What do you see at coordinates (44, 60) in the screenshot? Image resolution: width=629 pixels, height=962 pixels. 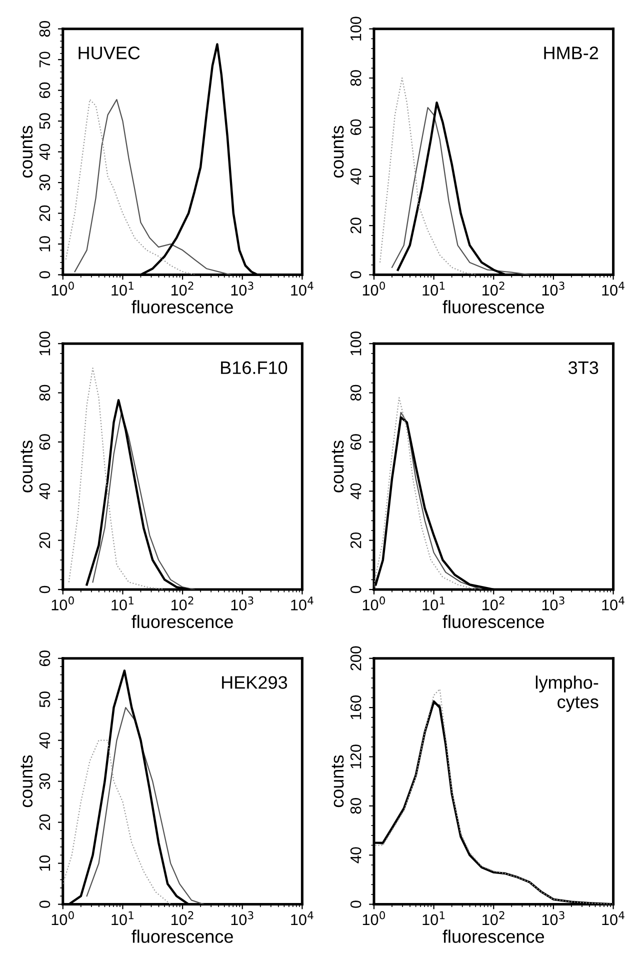 I see `y-tick-label: 70` at bounding box center [44, 60].